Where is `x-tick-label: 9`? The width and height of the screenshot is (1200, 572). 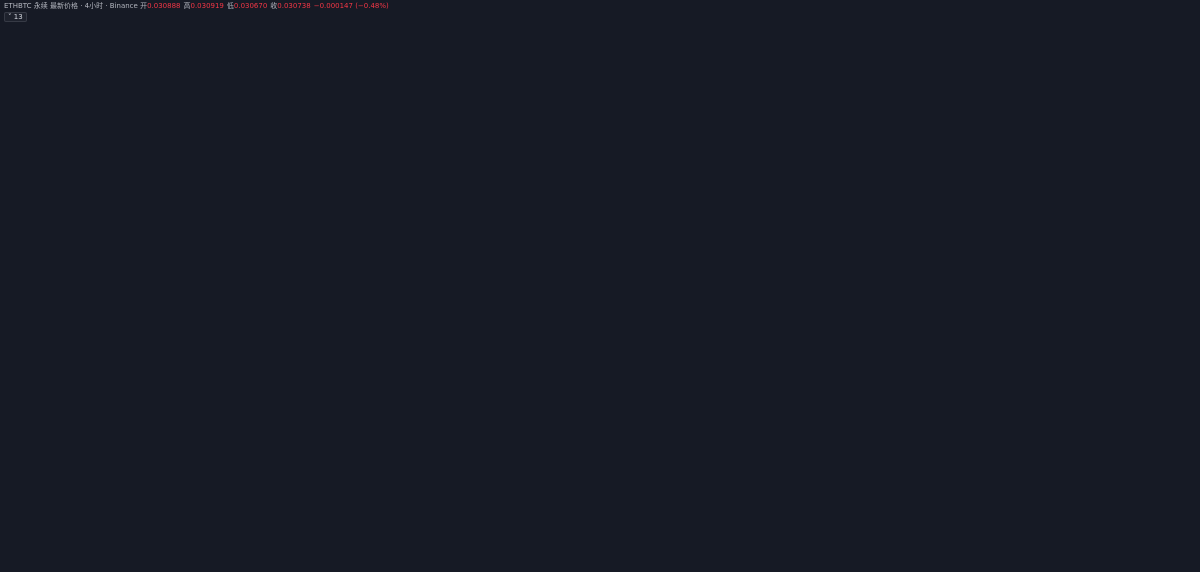 x-tick-label: 9 is located at coordinates (1115, 566).